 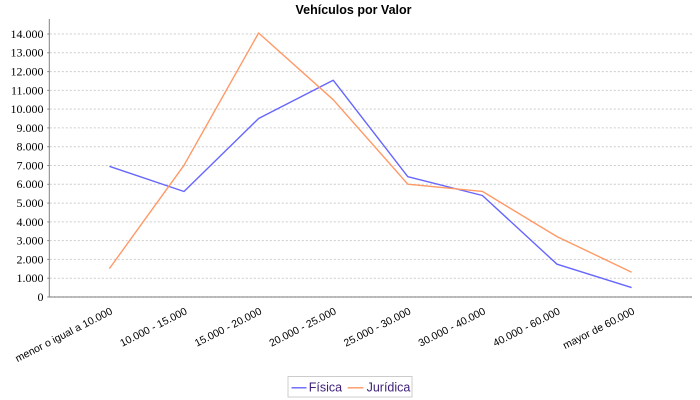 I want to click on svg-text: 13.000, so click(x=27, y=53).